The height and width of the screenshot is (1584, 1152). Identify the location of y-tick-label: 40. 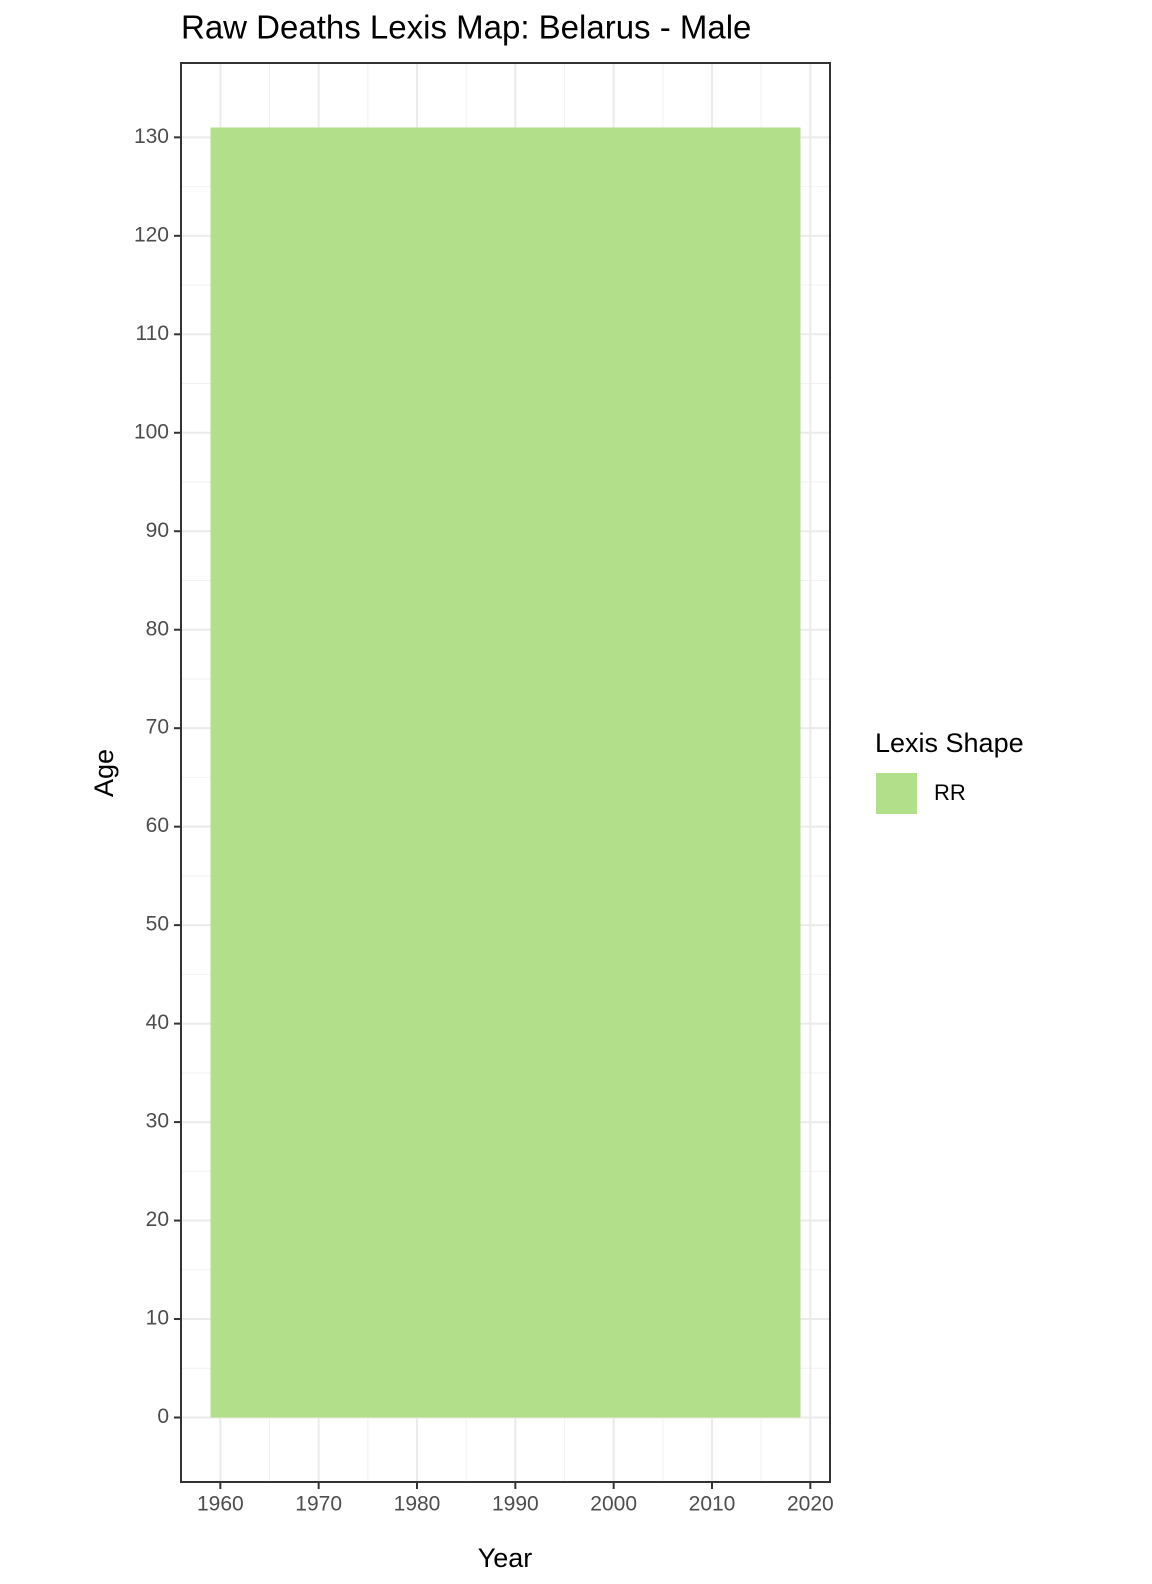
(157, 1022).